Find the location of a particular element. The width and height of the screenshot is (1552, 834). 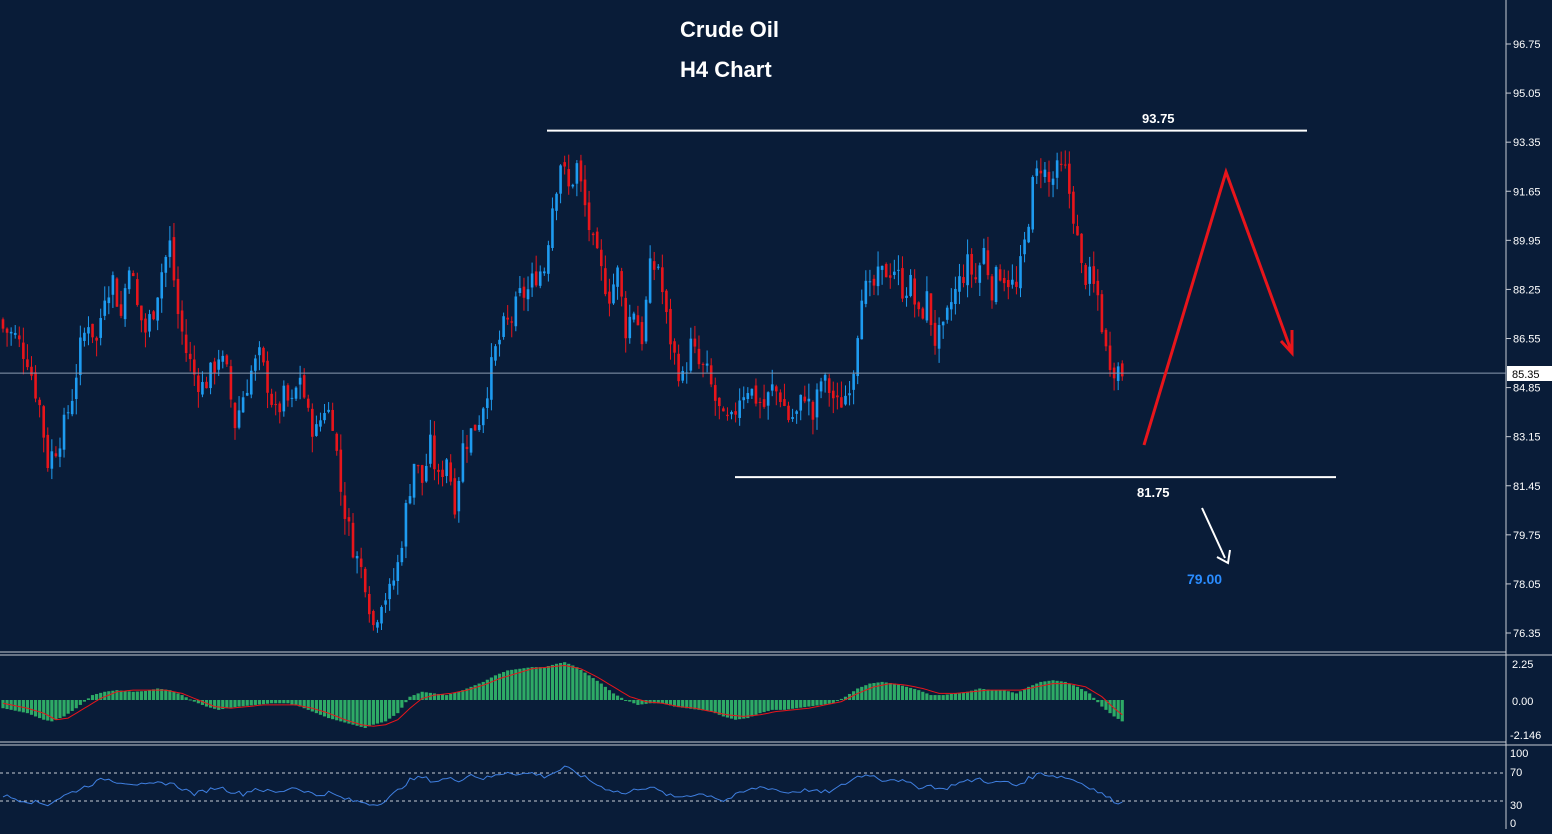

macd-tick-bottom: -2.146 is located at coordinates (1525, 736).